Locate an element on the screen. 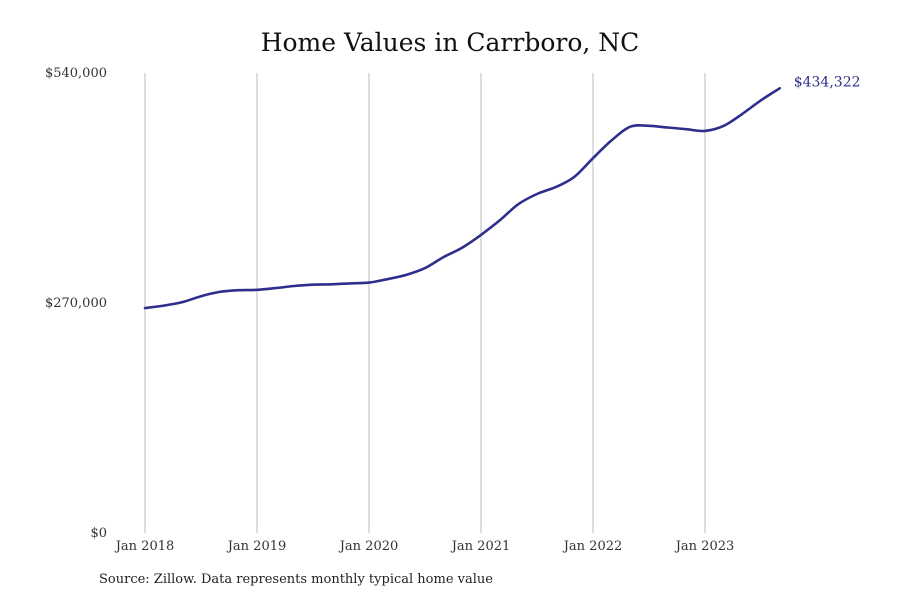 The width and height of the screenshot is (900, 600). x-tick-label: Jan 2023 is located at coordinates (704, 546).